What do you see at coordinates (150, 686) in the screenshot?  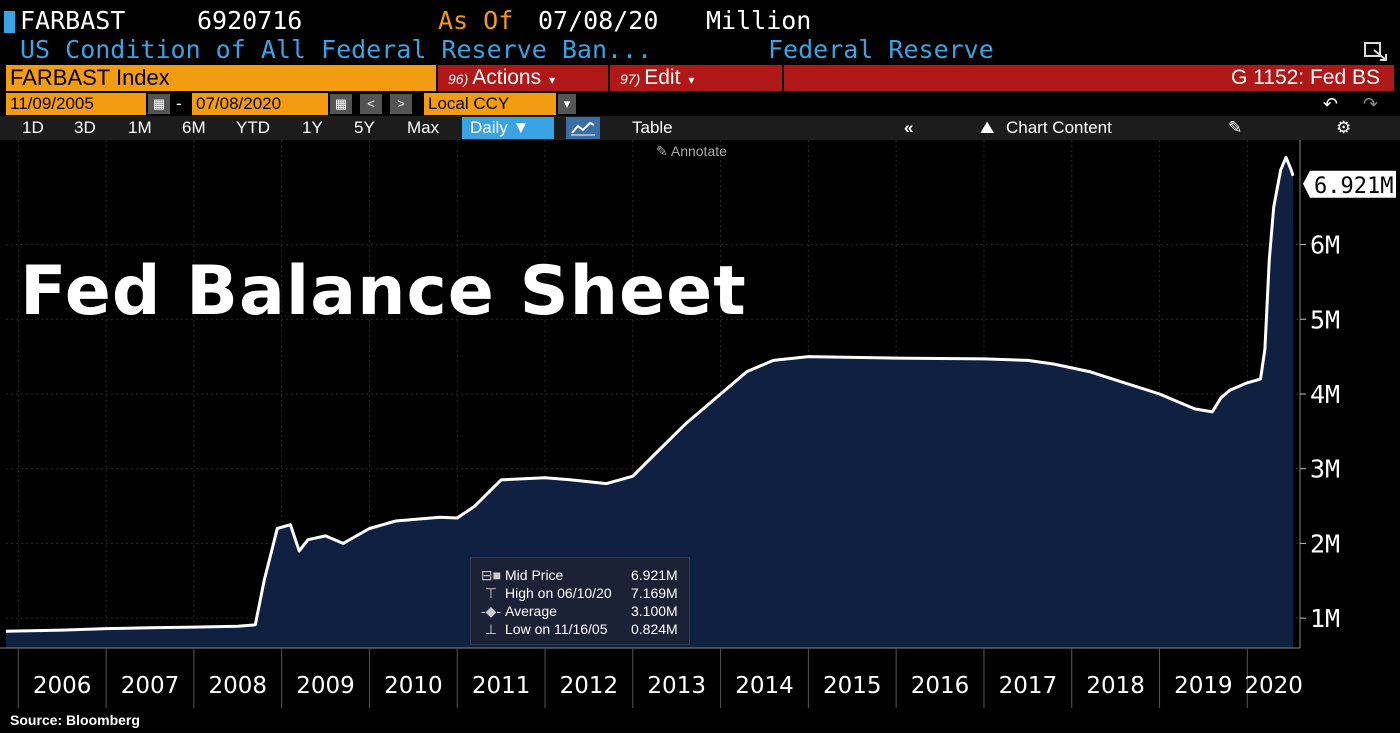 I see `x-tick-label: 2007` at bounding box center [150, 686].